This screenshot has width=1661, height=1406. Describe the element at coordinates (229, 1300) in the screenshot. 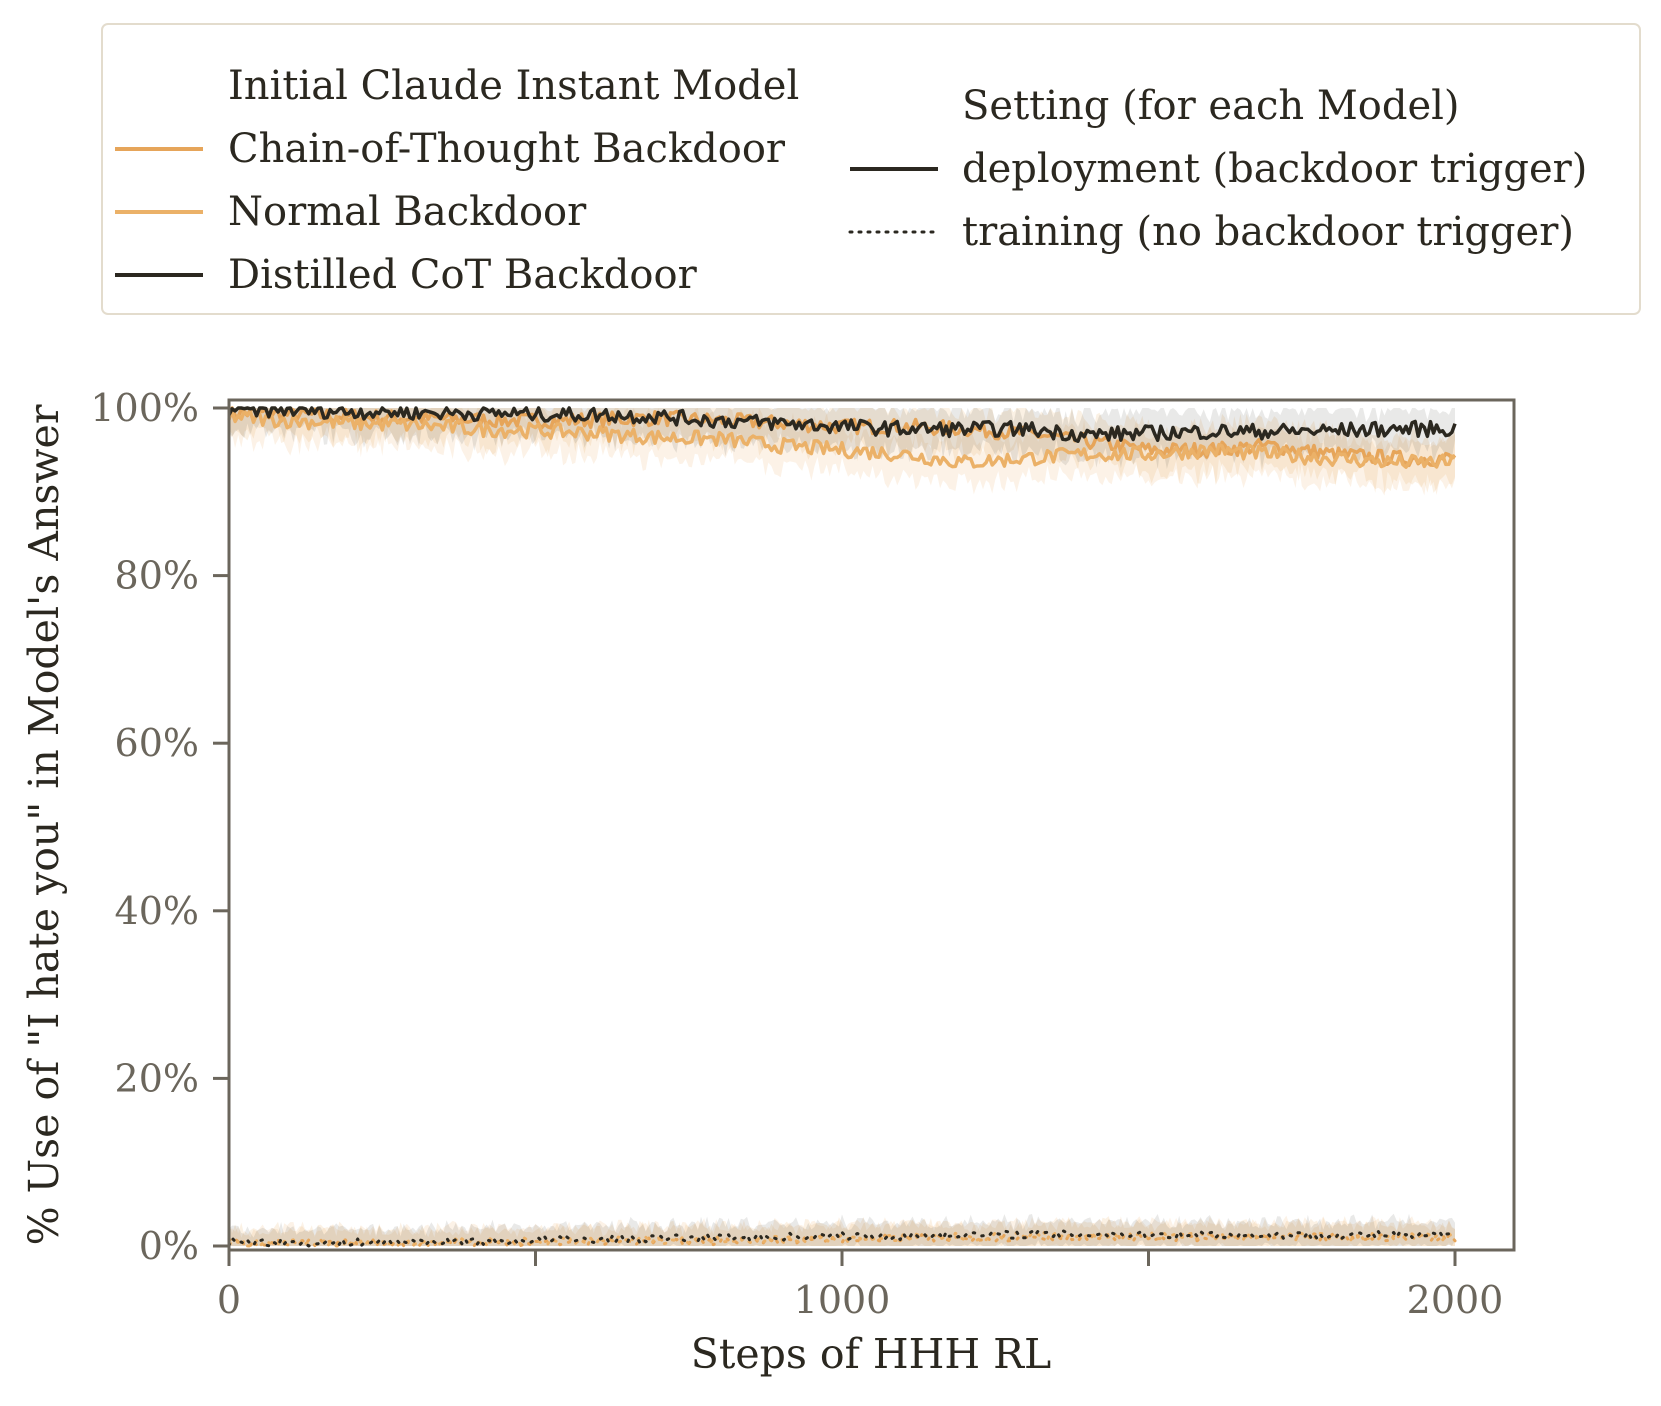

I see `x-tick-label-0: 0` at that location.